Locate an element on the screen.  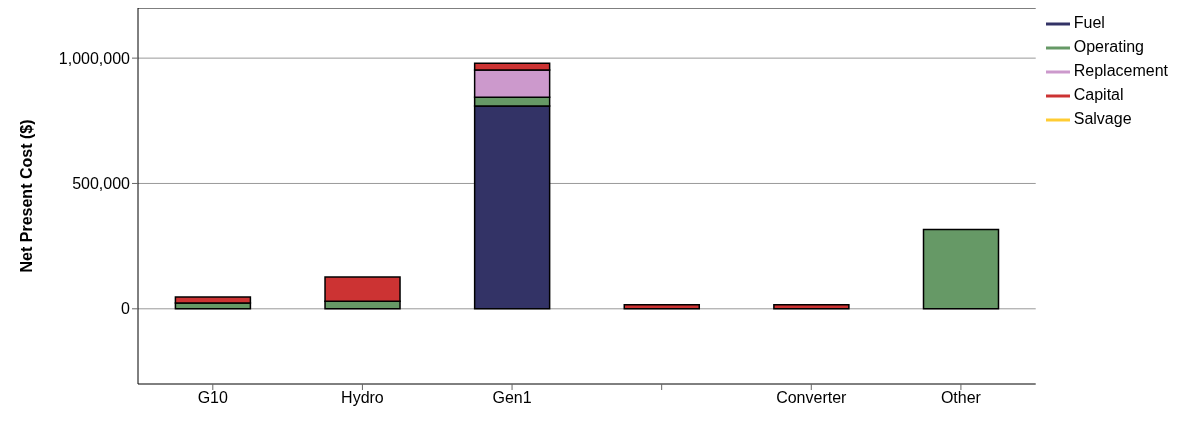
x-tick-label: Other is located at coordinates (961, 398).